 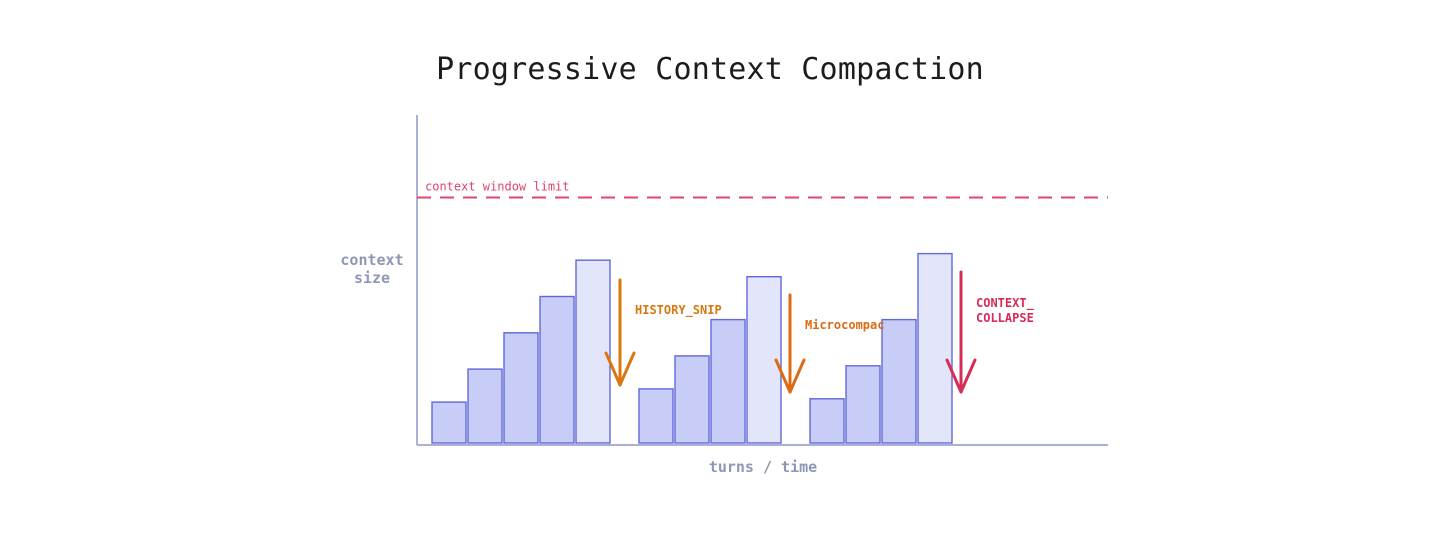 I want to click on stage-label: Microcompac, so click(x=844, y=325).